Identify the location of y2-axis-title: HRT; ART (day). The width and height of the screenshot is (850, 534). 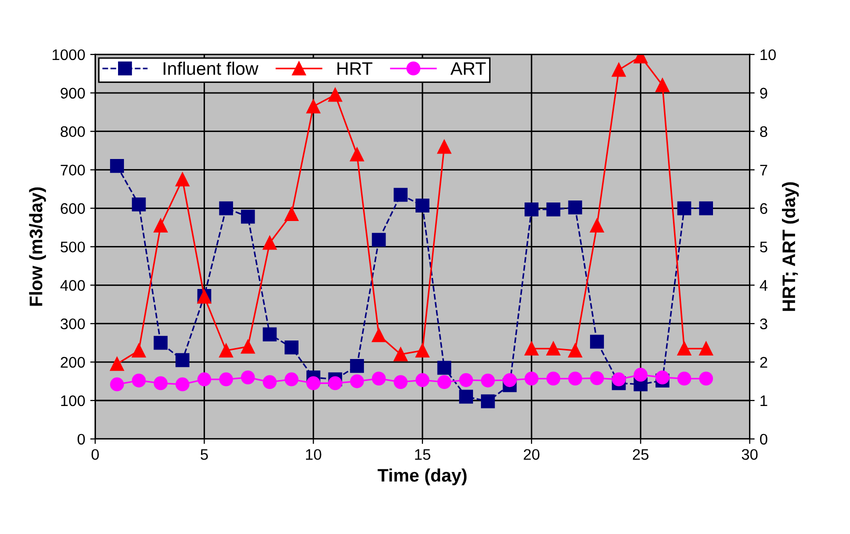
(790, 246).